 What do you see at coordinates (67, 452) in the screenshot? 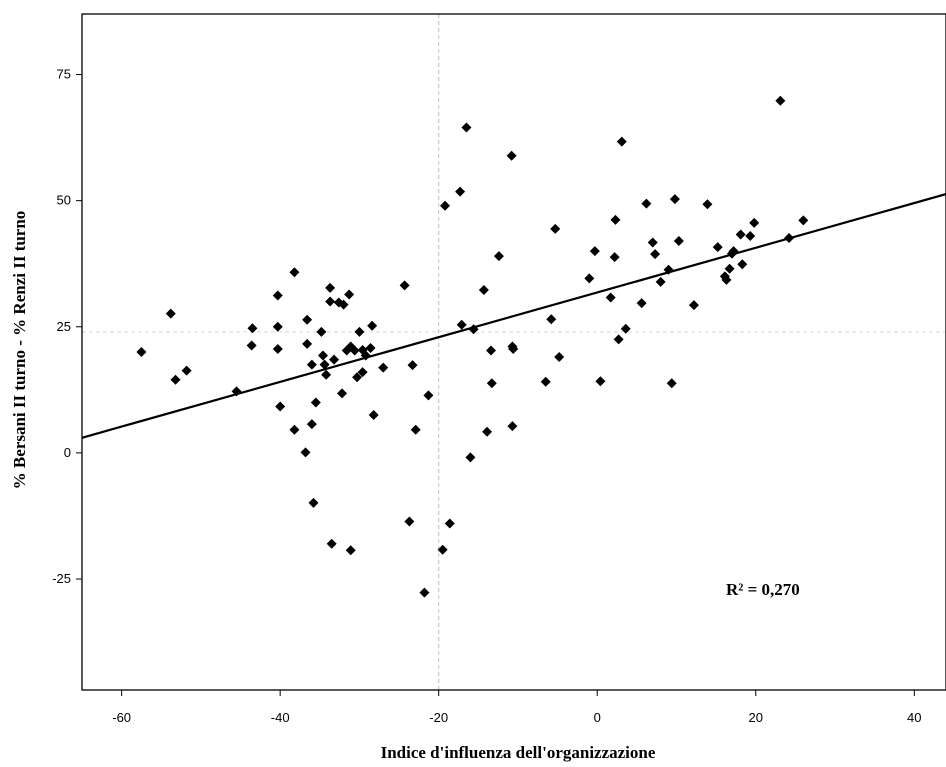
I see `y-tick-label: 0` at bounding box center [67, 452].